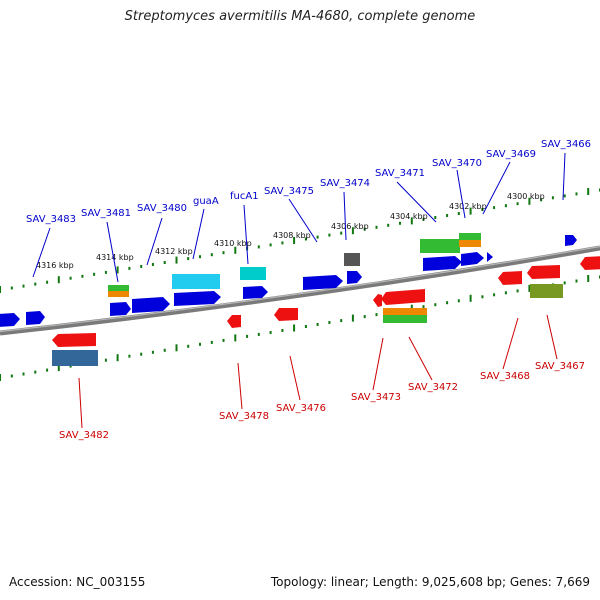  What do you see at coordinates (84, 435) in the screenshot?
I see `gene-label: SAV_3482` at bounding box center [84, 435].